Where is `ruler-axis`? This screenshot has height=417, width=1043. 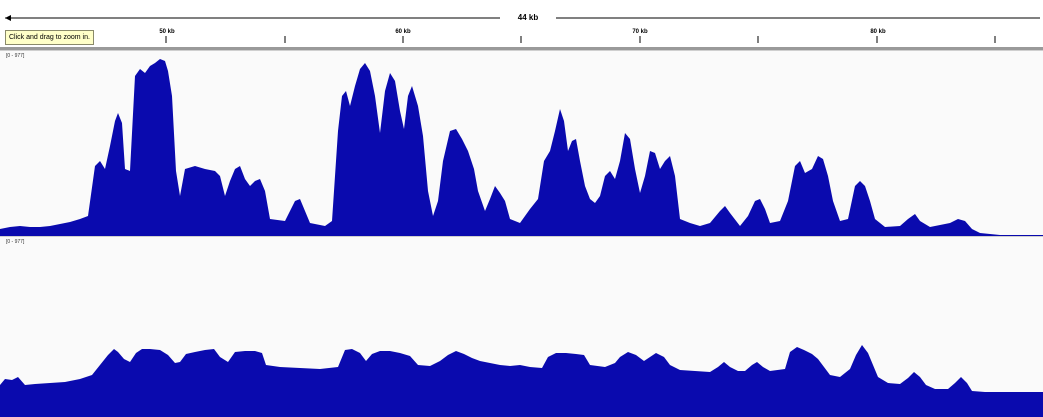 ruler-axis is located at coordinates (522, 29).